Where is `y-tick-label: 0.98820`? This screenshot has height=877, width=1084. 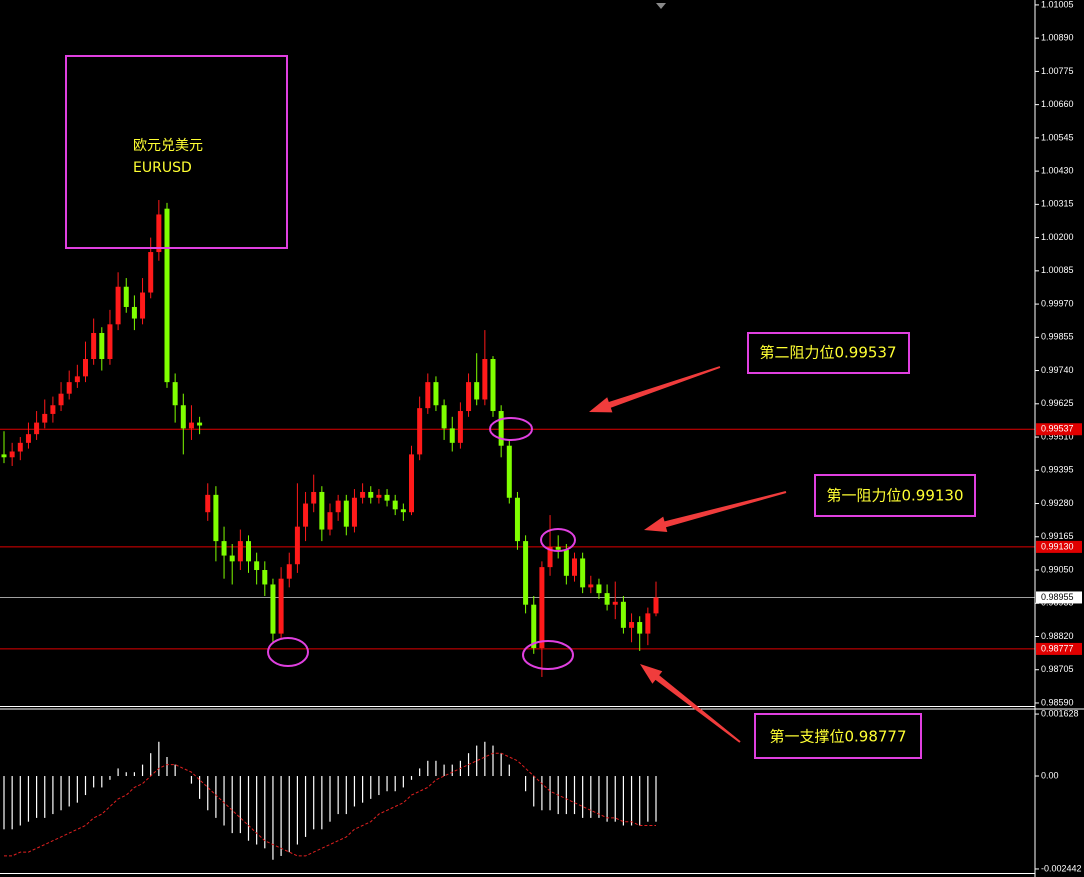 y-tick-label: 0.98820 is located at coordinates (1057, 636).